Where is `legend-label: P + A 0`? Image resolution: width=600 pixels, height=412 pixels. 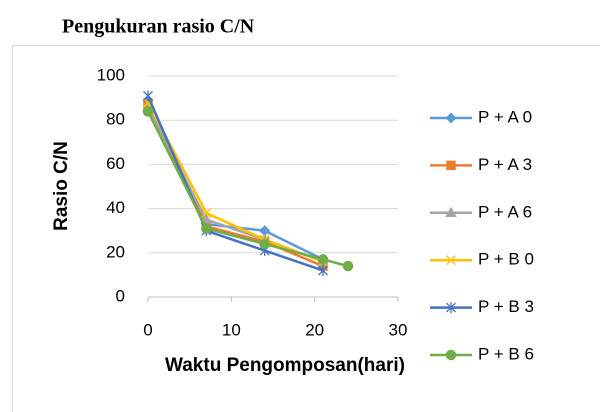 legend-label: P + A 0 is located at coordinates (505, 116).